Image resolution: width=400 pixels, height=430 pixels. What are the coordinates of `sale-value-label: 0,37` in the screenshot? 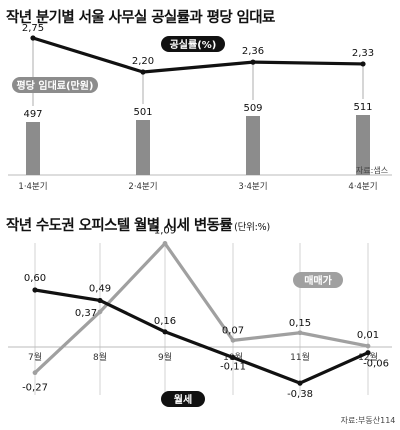 It's located at (86, 313).